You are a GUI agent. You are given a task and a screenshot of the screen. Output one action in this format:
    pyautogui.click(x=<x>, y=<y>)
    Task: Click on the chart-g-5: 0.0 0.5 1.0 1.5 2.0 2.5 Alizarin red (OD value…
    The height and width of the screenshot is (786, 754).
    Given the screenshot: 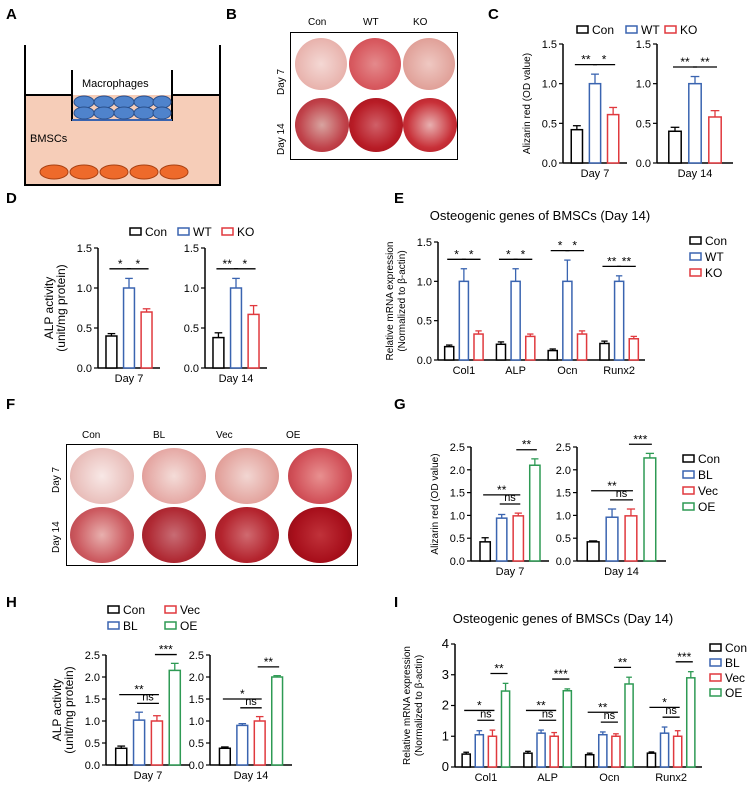 What is the action you would take?
    pyautogui.click(x=575, y=508)
    